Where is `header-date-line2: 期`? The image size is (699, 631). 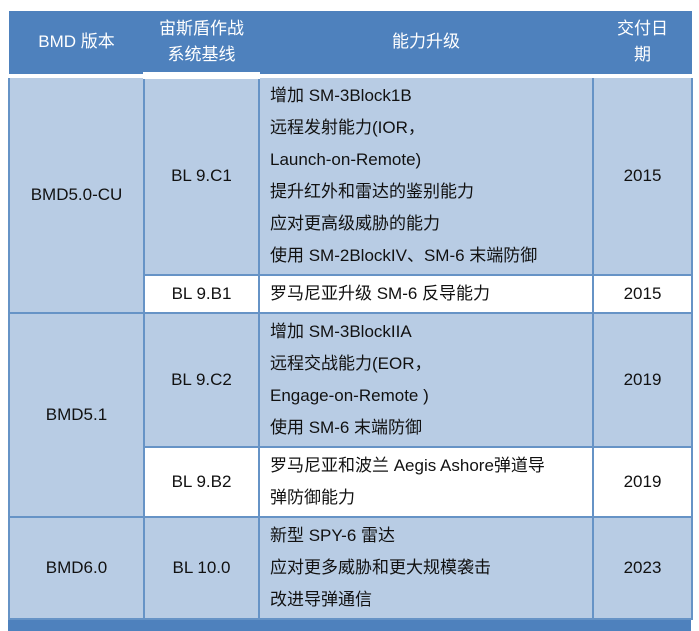
header-date-line2: 期 is located at coordinates (642, 55).